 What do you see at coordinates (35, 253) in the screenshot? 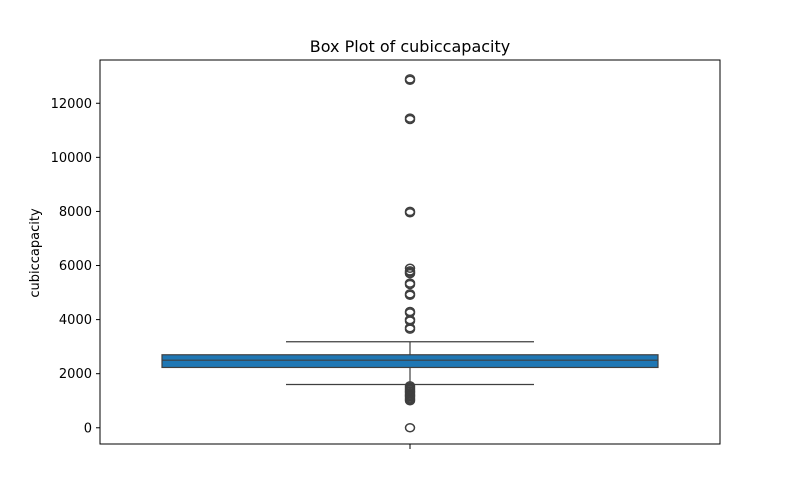
I see `y-axis-label: cubiccapacity` at bounding box center [35, 253].